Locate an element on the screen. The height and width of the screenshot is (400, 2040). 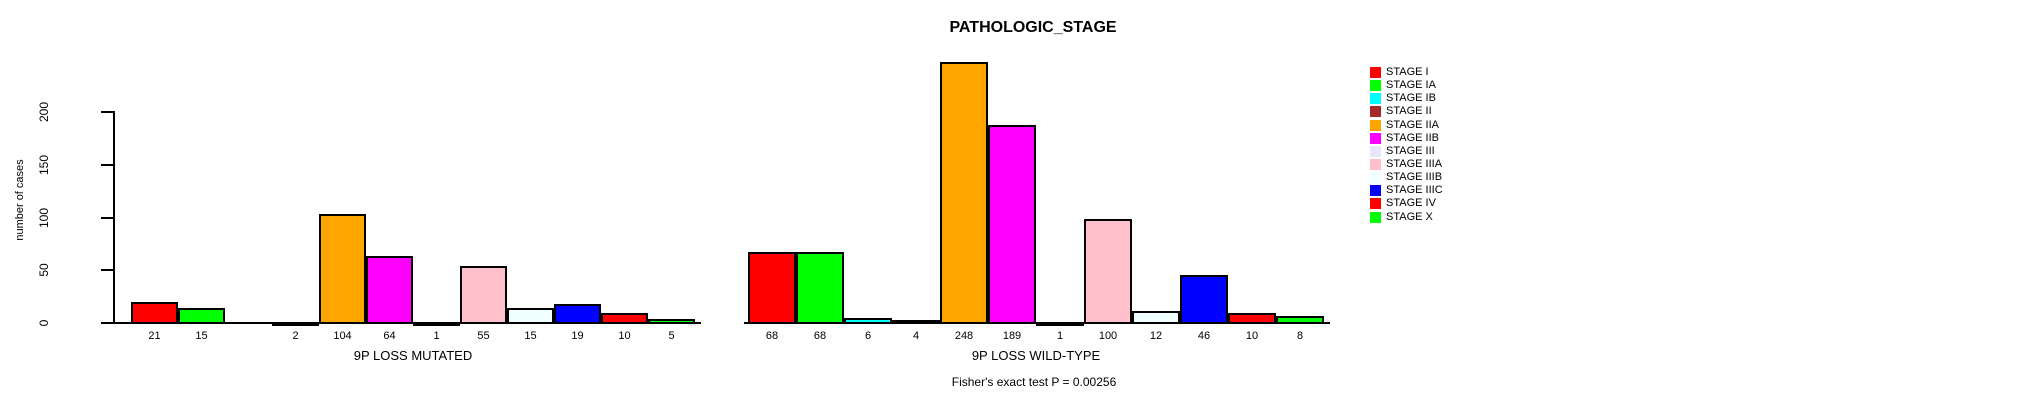
legend-item: STAGE IV is located at coordinates (1406, 203).